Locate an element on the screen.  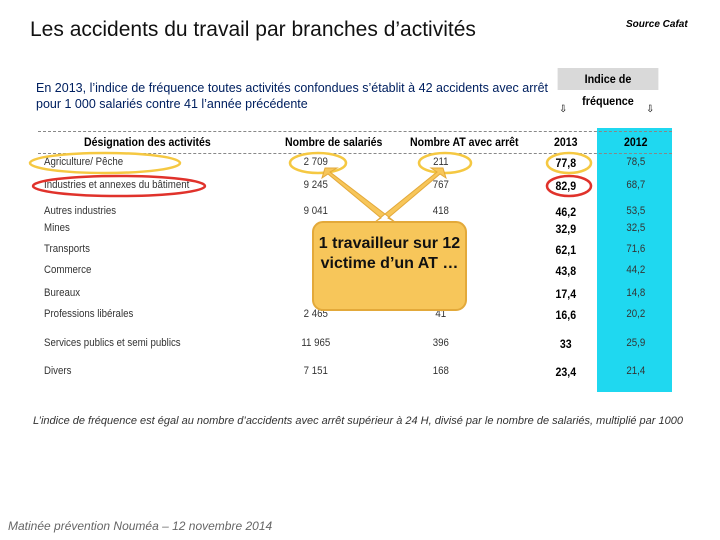
cell-value: 7 151 is located at coordinates (315, 371).